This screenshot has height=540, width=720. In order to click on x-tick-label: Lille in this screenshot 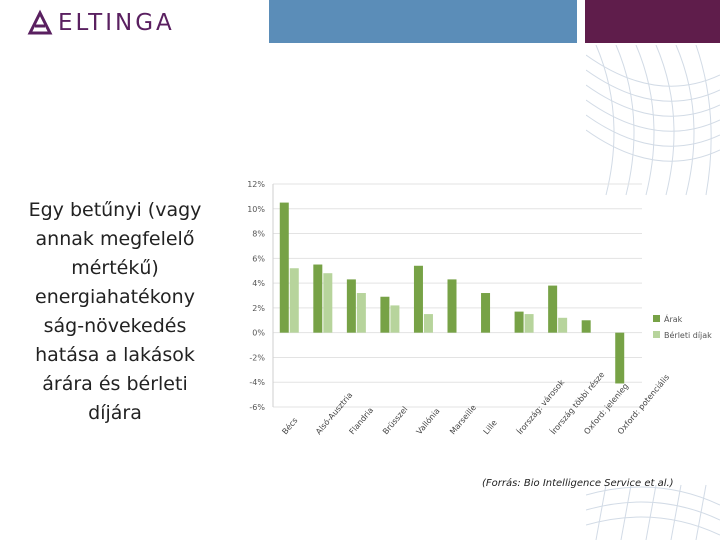, I will do `click(490, 427)`.